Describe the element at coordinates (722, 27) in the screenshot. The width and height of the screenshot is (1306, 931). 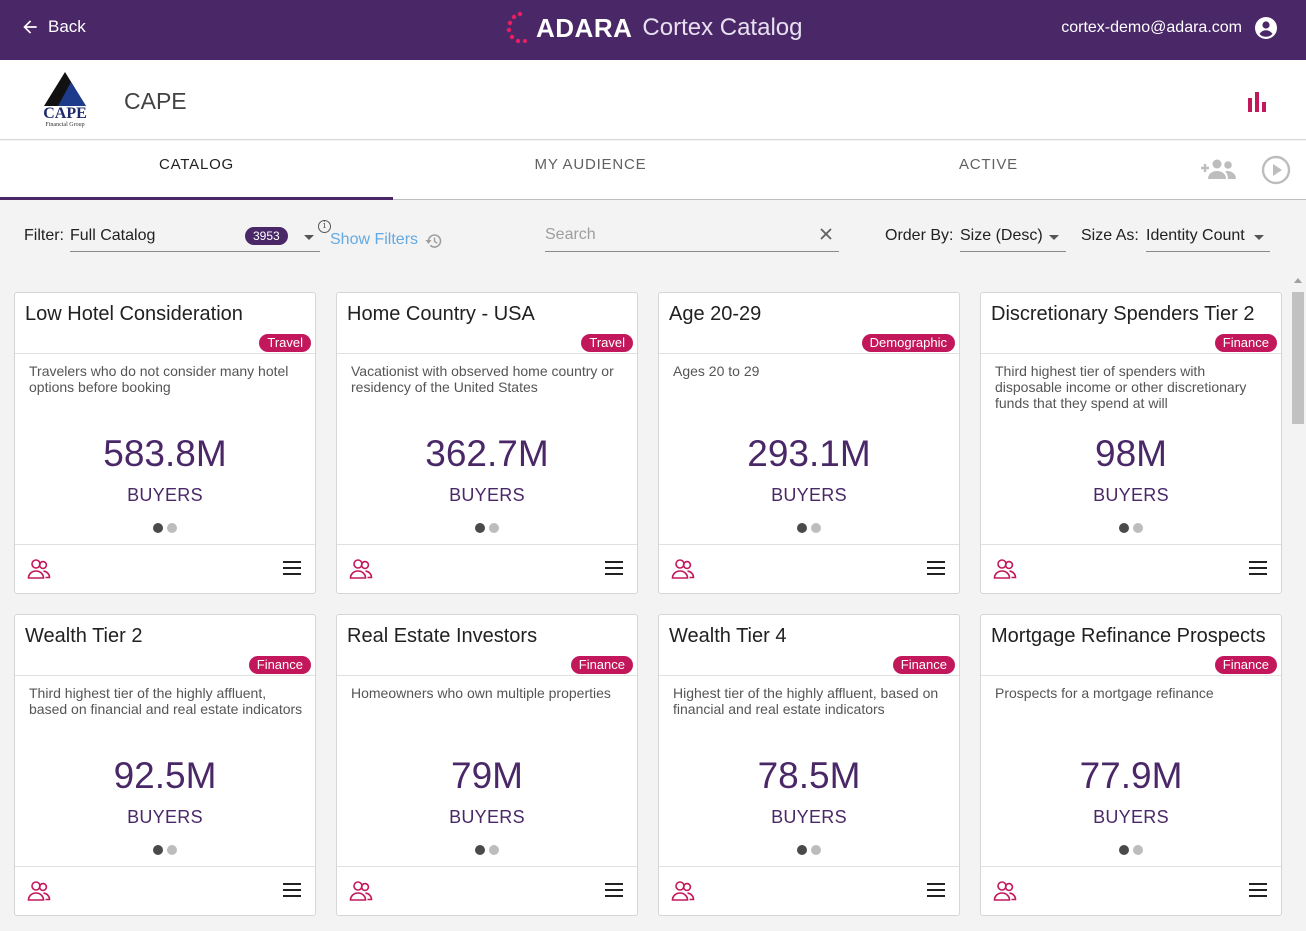
I see `product-name: Cortex Catalog` at that location.